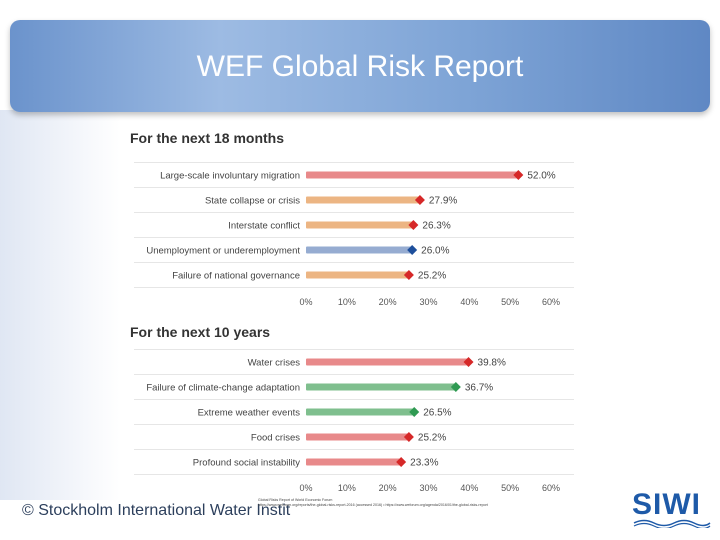  I want to click on value-label: 26.5%, so click(437, 413).